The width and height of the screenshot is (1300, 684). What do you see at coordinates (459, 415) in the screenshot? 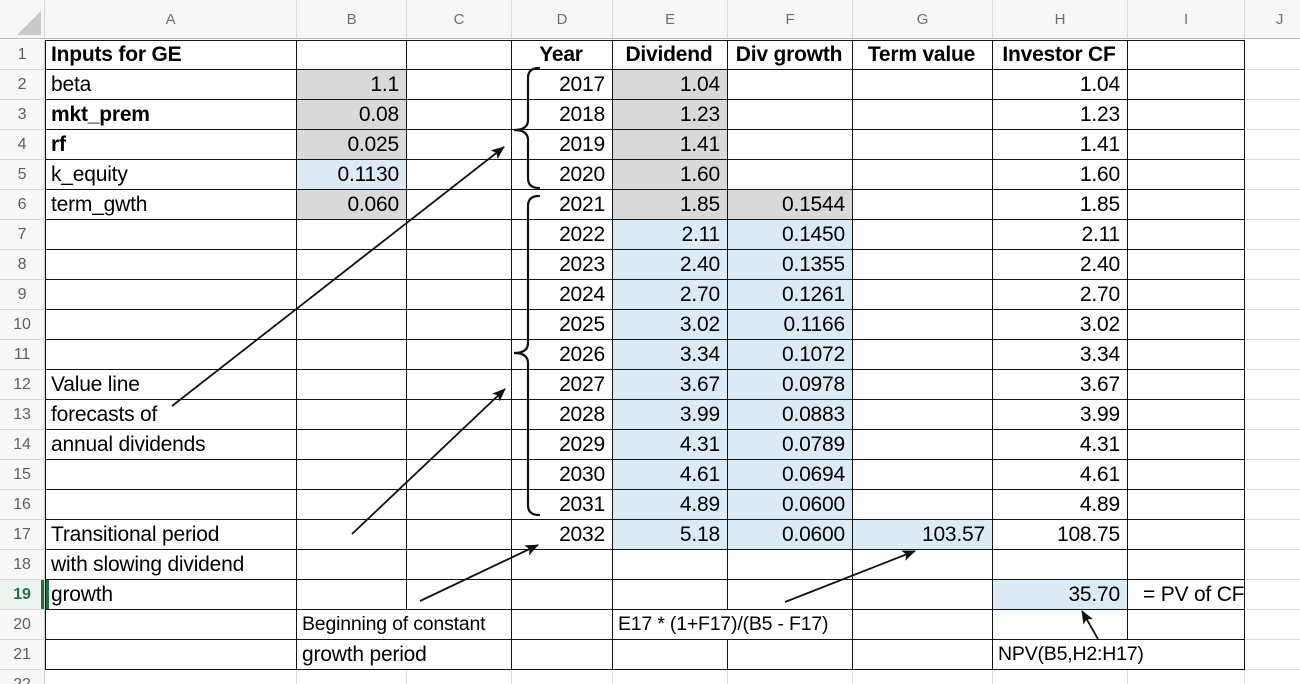
I see `cell-C13` at bounding box center [459, 415].